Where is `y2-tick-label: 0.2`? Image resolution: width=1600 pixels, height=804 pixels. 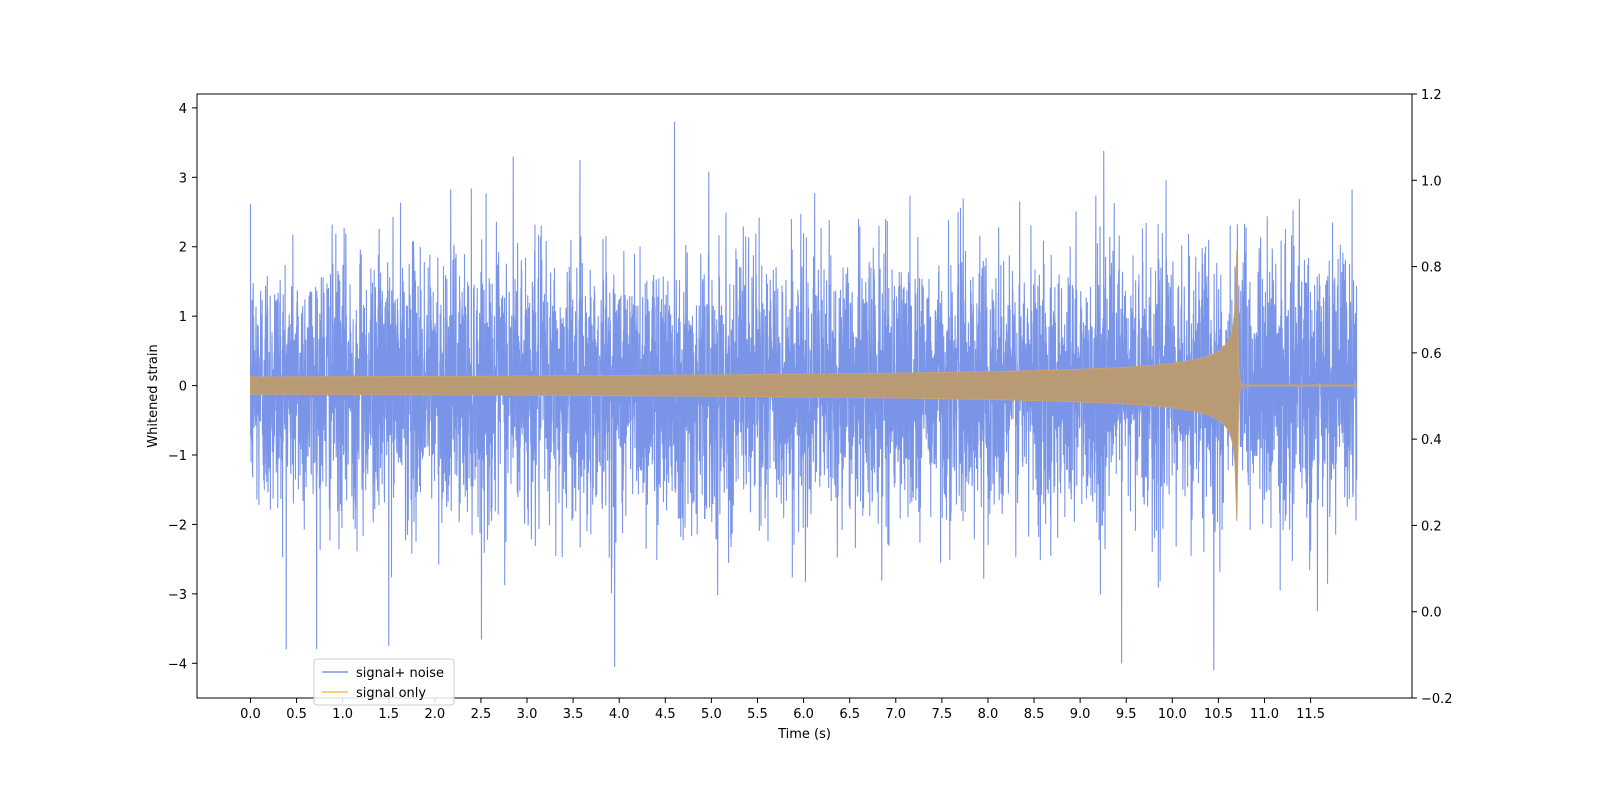 y2-tick-label: 0.2 is located at coordinates (1431, 526).